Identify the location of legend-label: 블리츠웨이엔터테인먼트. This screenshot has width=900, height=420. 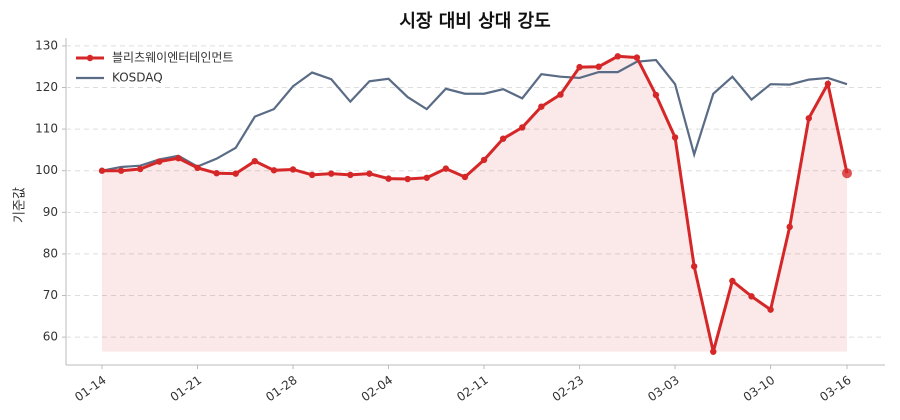
(172, 58).